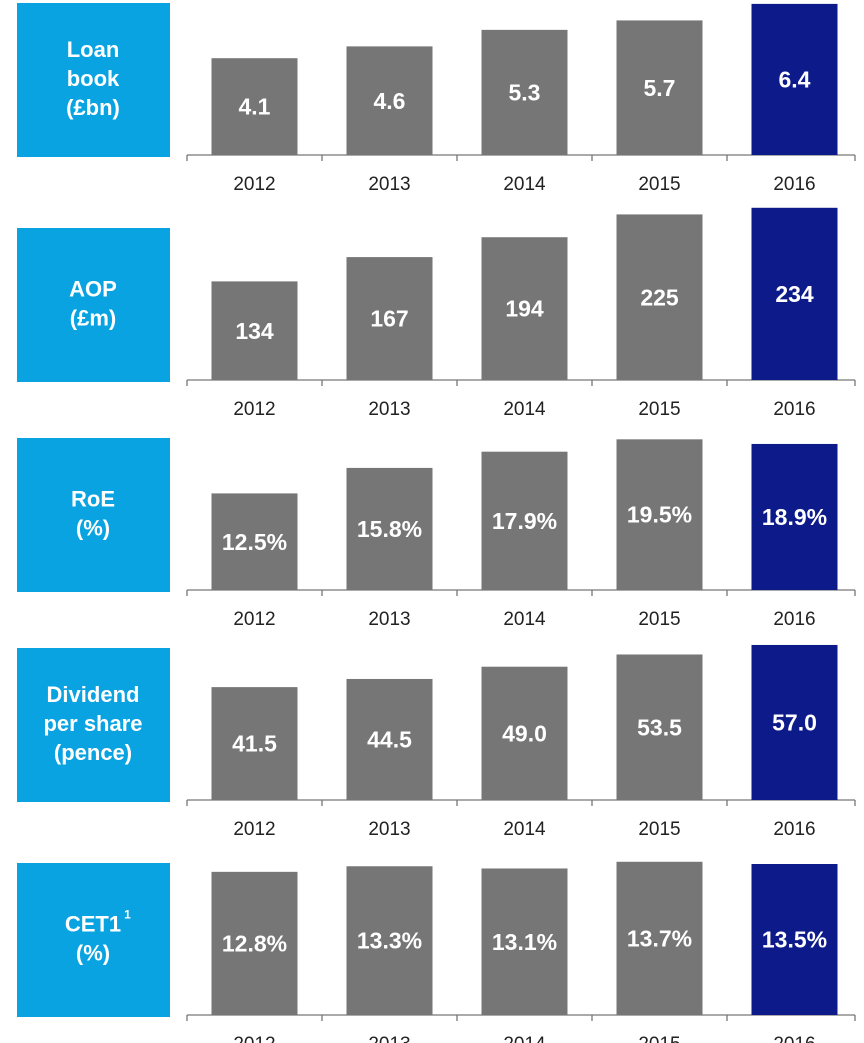 The width and height of the screenshot is (864, 1043). What do you see at coordinates (93, 288) in the screenshot?
I see `label-text: AOP` at bounding box center [93, 288].